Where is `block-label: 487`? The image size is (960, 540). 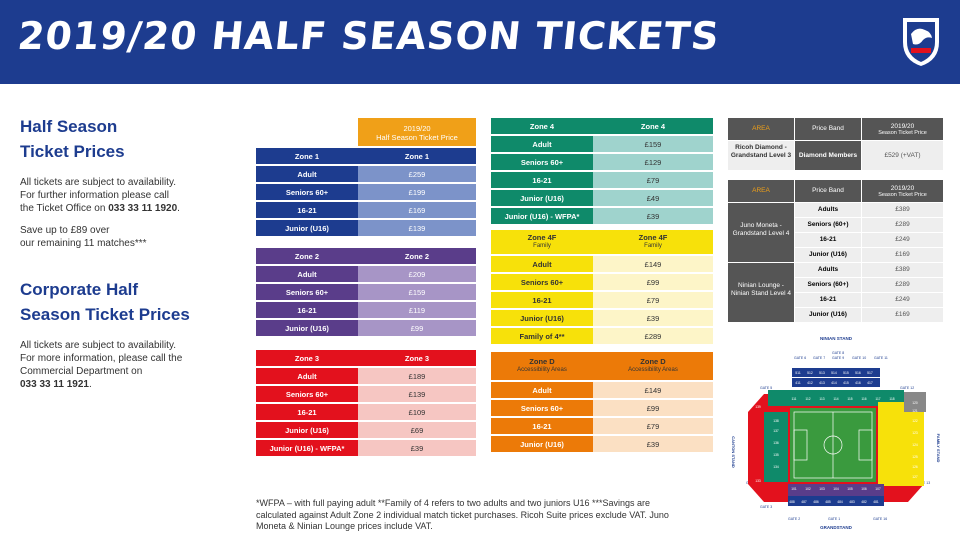
block-label: 487 is located at coordinates (804, 502).